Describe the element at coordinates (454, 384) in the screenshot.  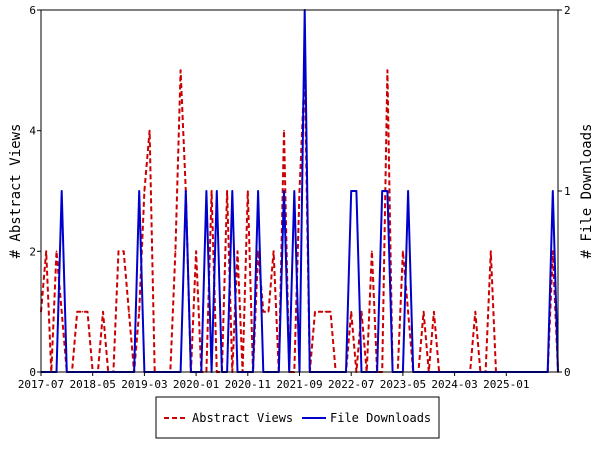
I see `x-tick-label: 2024-03` at that location.